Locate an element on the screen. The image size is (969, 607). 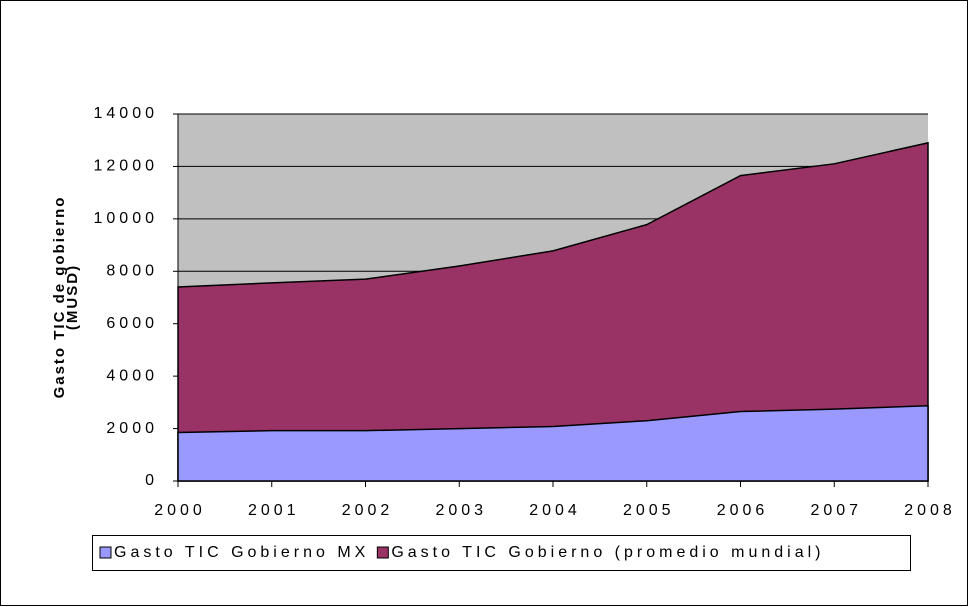
x-tick-label: 2003 is located at coordinates (461, 510).